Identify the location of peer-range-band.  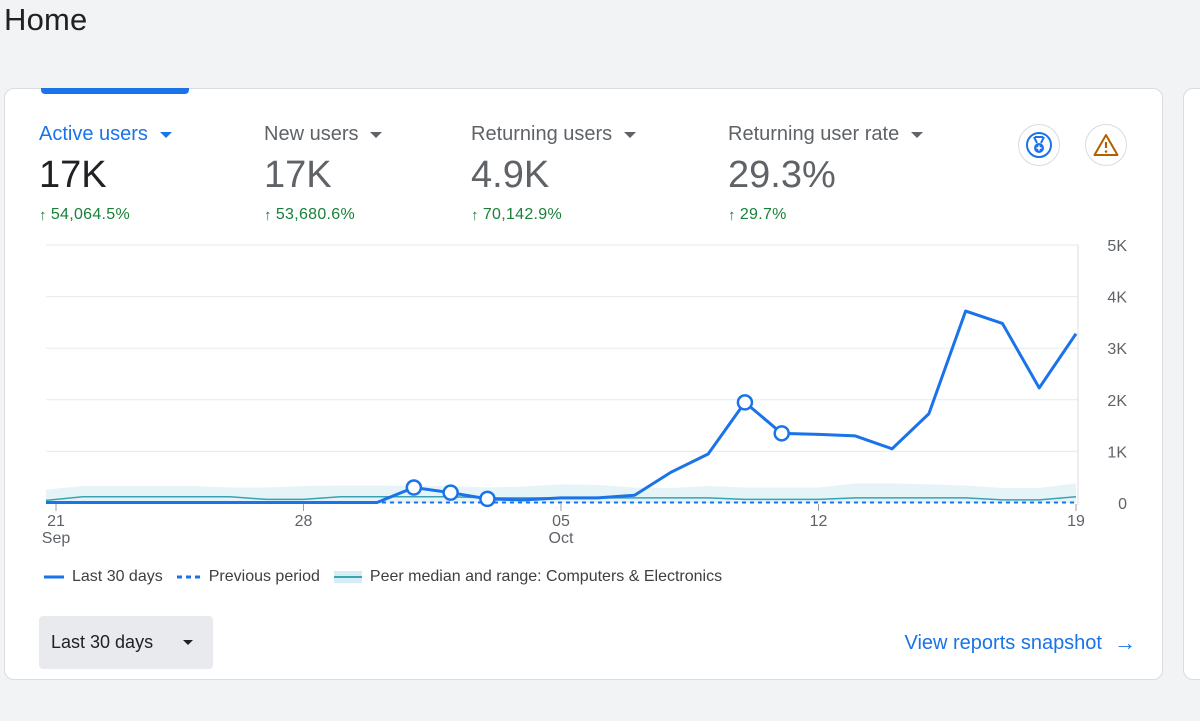
(561, 493).